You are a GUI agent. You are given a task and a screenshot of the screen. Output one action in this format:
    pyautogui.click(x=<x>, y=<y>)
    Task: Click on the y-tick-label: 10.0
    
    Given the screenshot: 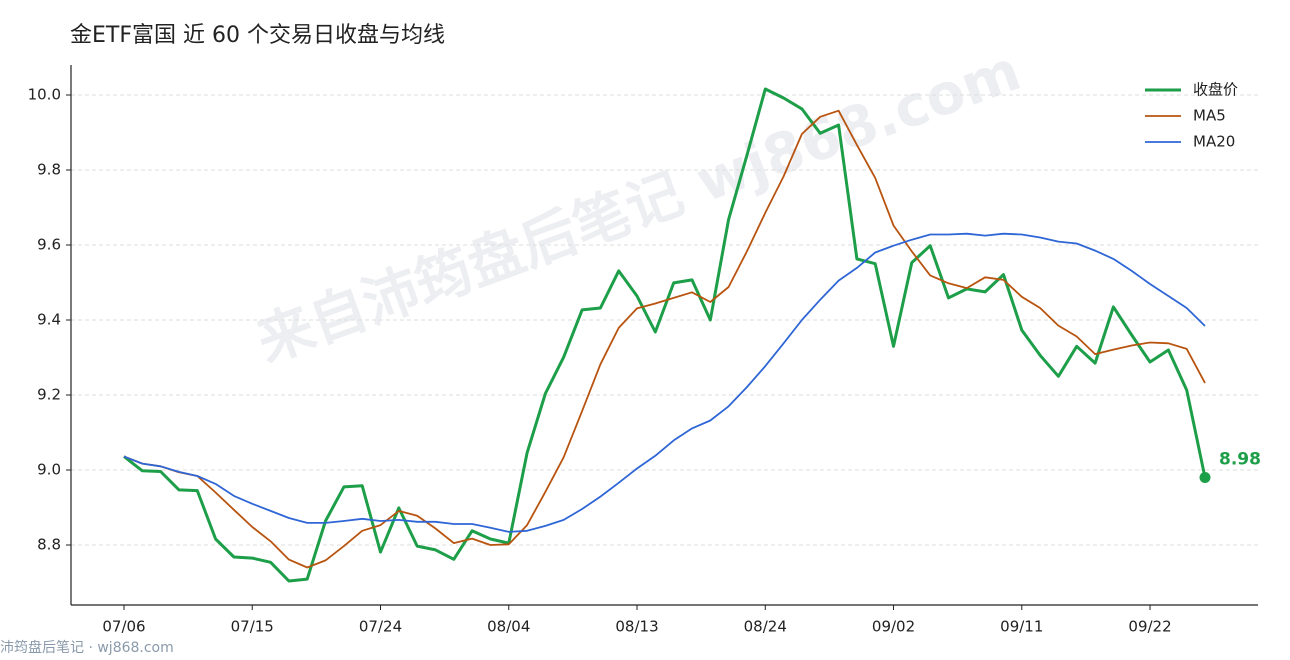 What is the action you would take?
    pyautogui.click(x=44, y=95)
    